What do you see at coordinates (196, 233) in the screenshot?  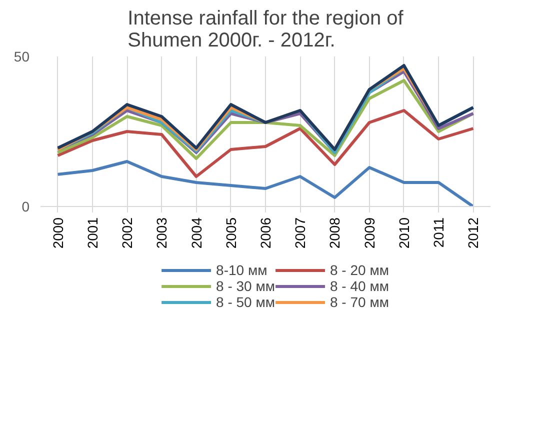 I see `x-tick-label: 2004` at bounding box center [196, 233].